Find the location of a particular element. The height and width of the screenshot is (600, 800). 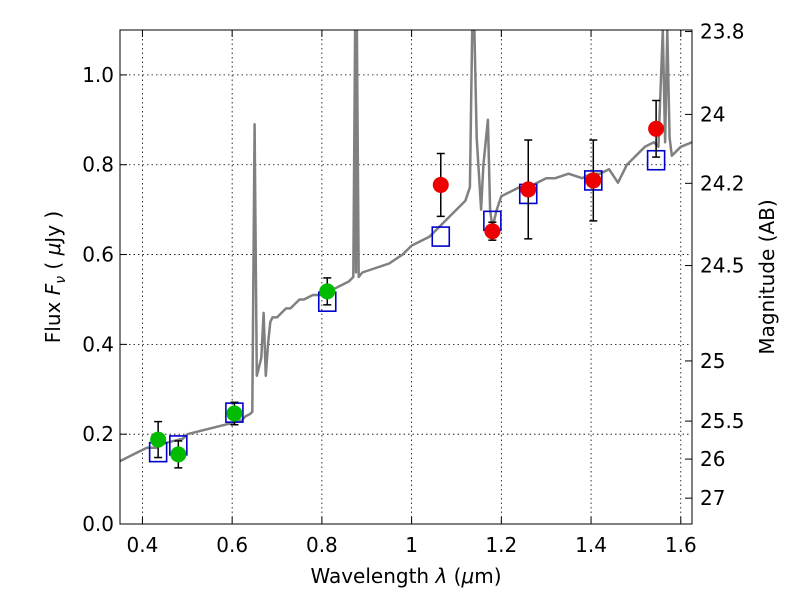

mag-tick-label: 25 is located at coordinates (712, 361).